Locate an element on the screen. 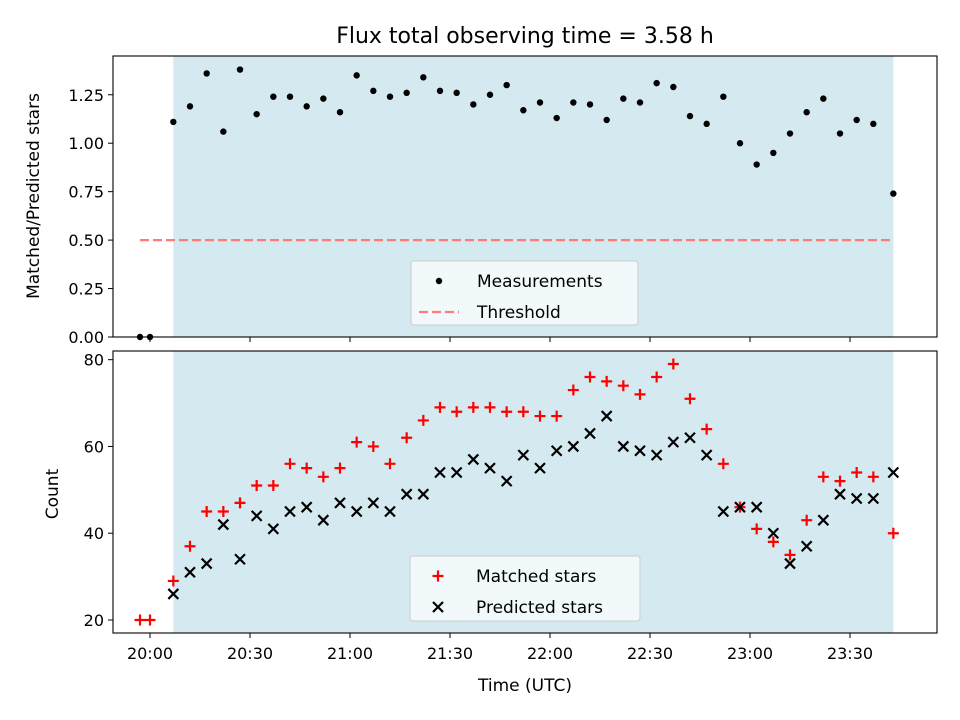  x-tick-label: 23:30 is located at coordinates (850, 653).